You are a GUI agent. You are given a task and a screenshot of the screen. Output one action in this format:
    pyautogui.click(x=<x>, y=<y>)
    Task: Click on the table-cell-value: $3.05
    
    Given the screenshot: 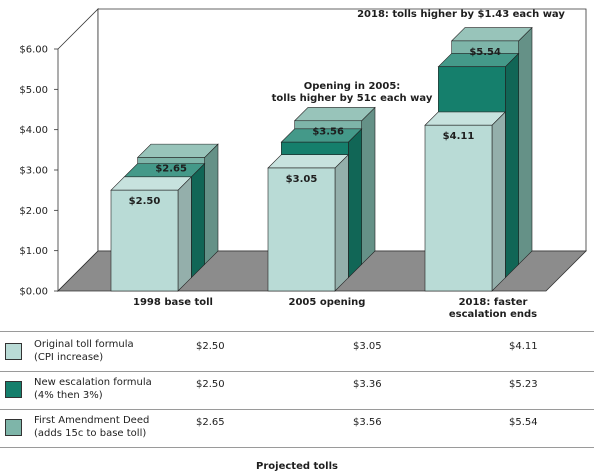 What is the action you would take?
    pyautogui.click(x=367, y=346)
    